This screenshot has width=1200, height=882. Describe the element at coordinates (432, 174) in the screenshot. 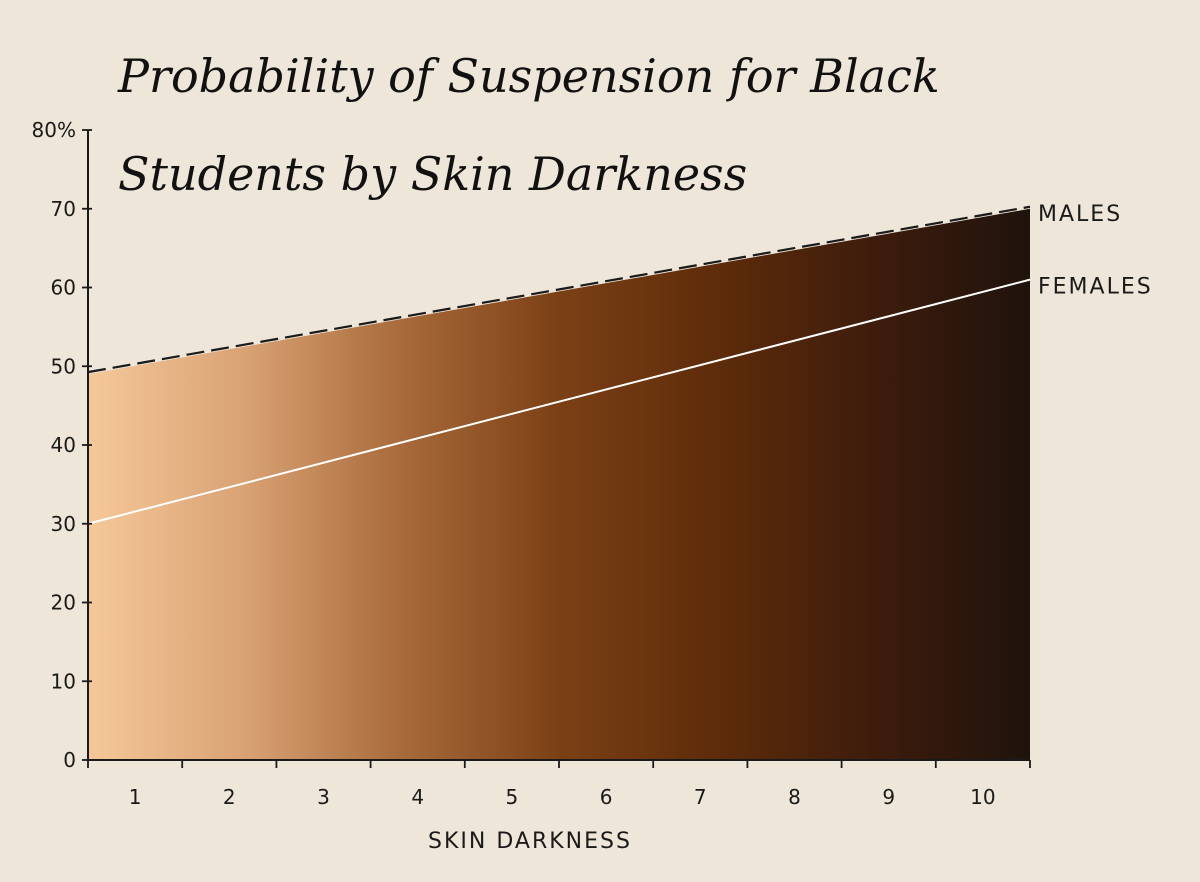

I see `chart-title-line-2: Students by Skin Darkness` at that location.